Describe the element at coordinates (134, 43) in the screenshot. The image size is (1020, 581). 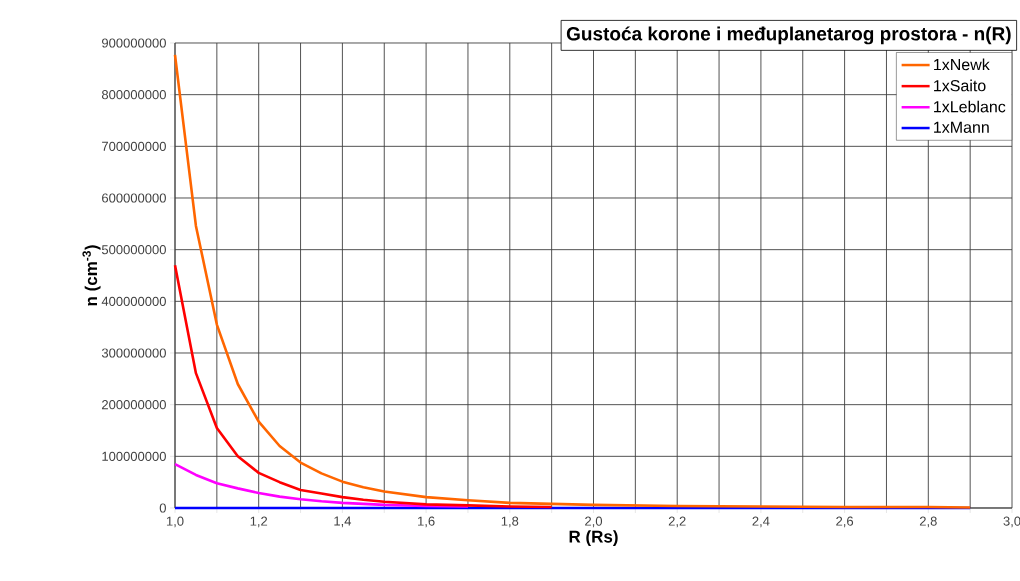
I see `y-tick-label: 900000000` at that location.